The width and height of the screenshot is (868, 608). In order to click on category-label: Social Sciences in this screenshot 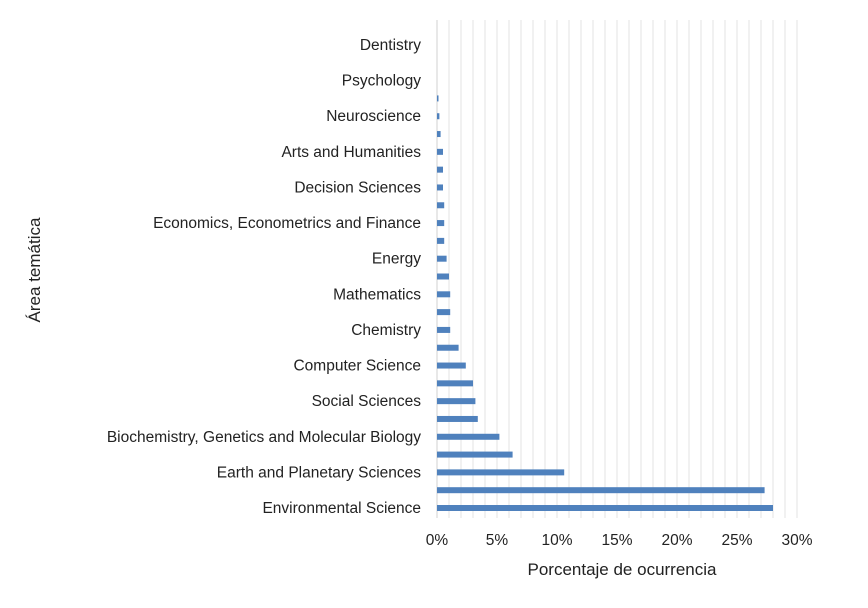, I will do `click(367, 401)`.